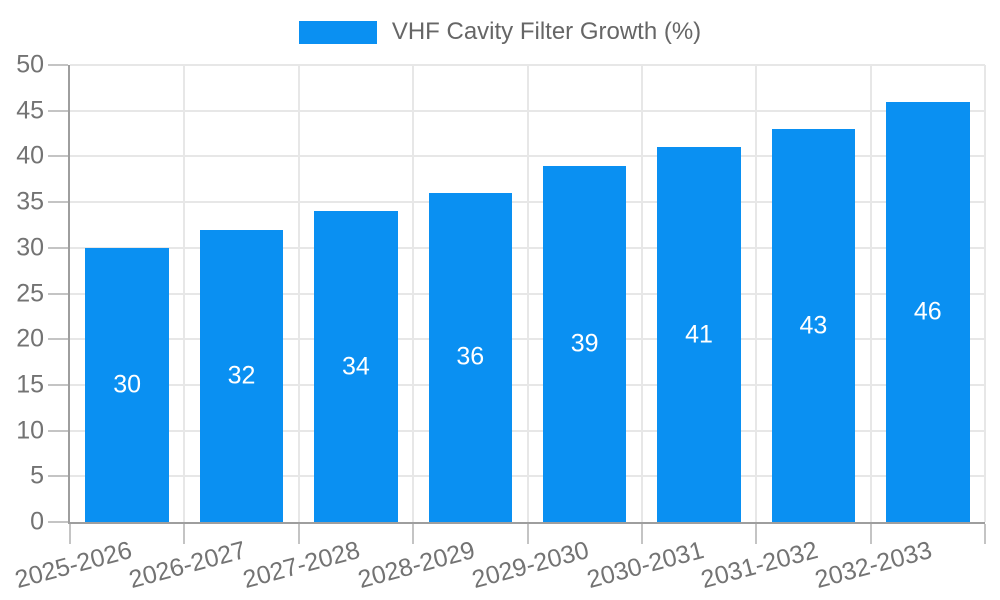 The width and height of the screenshot is (1000, 600). I want to click on y-axis-label: 20, so click(30, 338).